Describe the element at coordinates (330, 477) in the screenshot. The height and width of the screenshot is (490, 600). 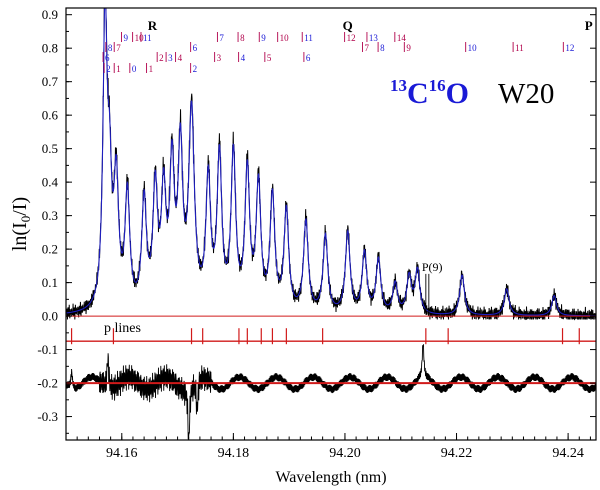
I see `x-axis-label: Wavelength (nm)` at that location.